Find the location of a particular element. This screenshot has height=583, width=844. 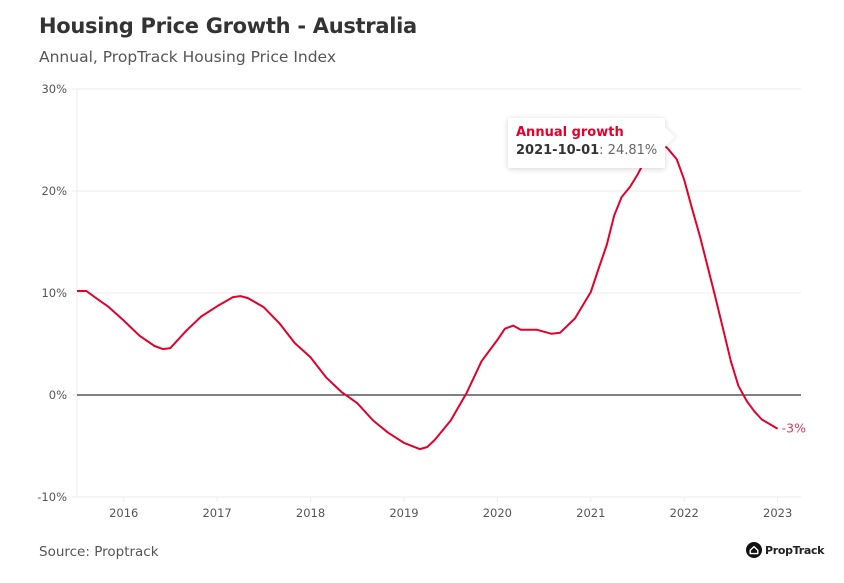

y-axis-ticks: -10% 0% 10% 20% 30% is located at coordinates (57, 293).